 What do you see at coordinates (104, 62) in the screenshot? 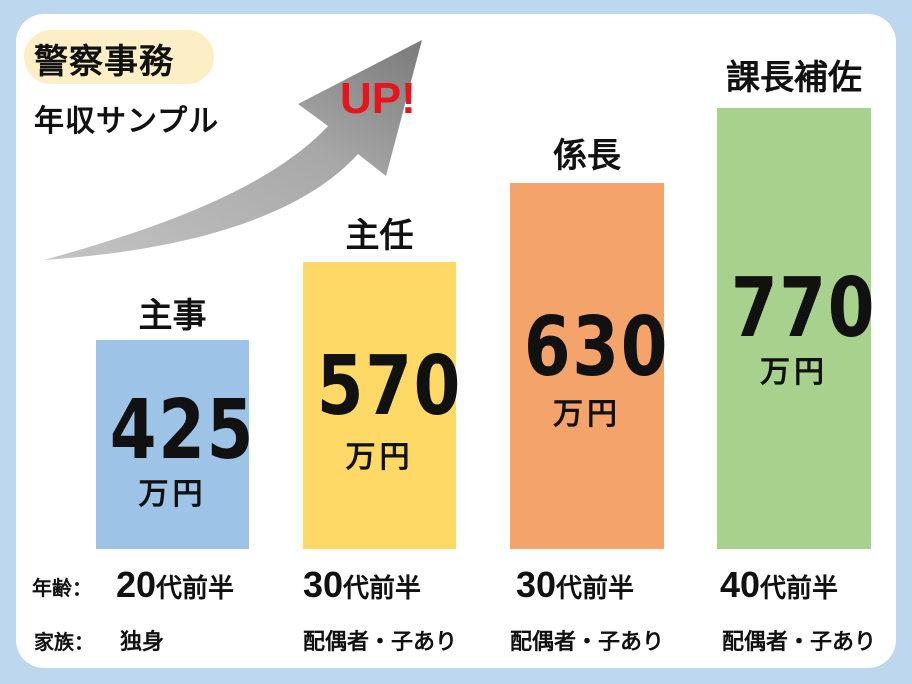
I see `category-badge-label: 警察事務` at bounding box center [104, 62].